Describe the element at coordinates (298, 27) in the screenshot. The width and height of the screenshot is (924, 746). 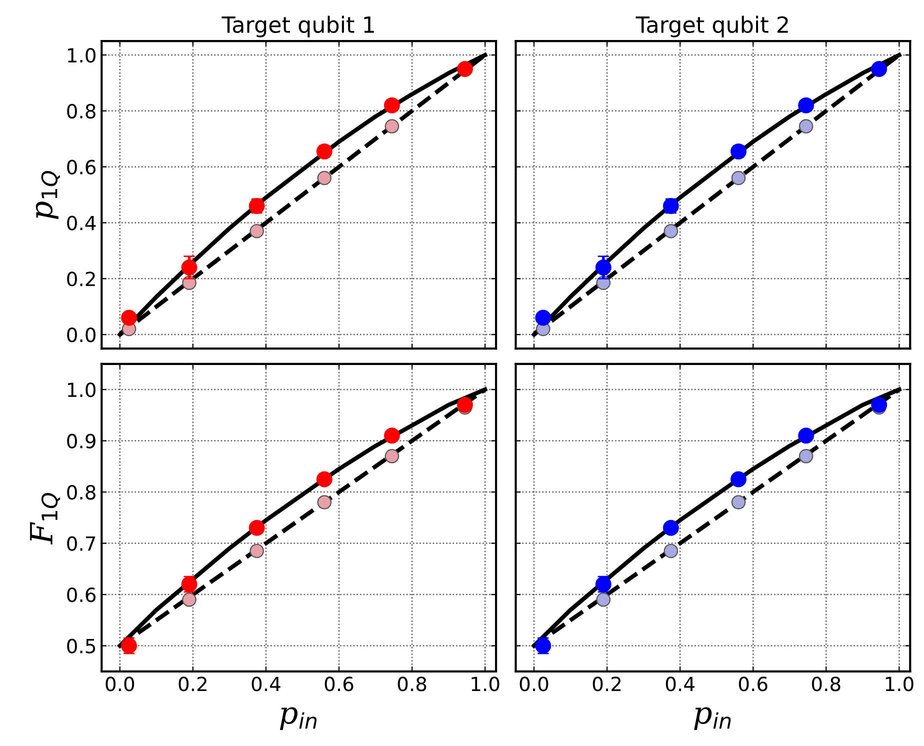
I see `chart-title: Target qubit 1` at that location.